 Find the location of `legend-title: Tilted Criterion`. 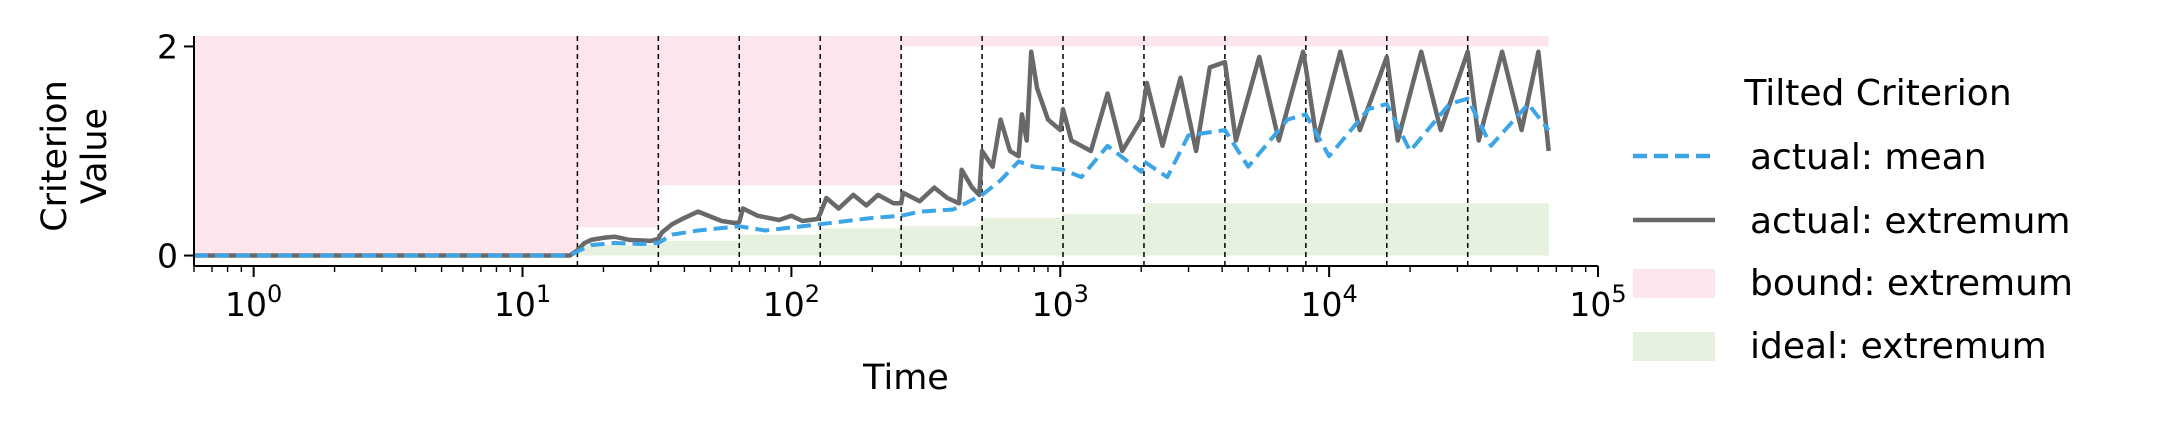

legend-title: Tilted Criterion is located at coordinates (1877, 93).